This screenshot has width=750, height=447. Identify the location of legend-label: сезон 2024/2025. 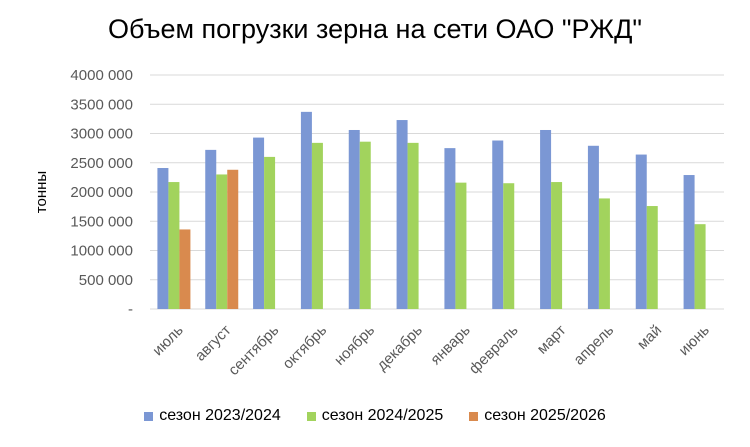
(382, 415).